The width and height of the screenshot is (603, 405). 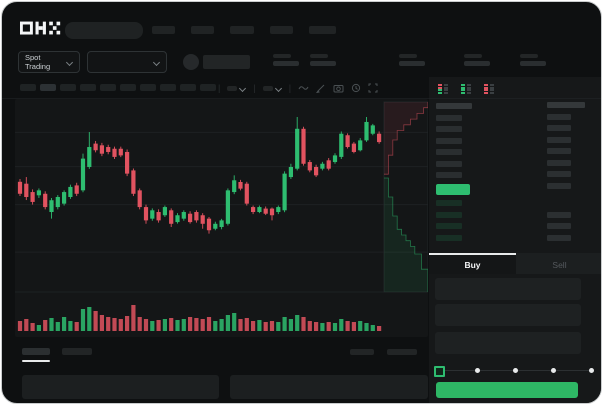 I want to click on book-bids-icon, so click(x=466, y=89).